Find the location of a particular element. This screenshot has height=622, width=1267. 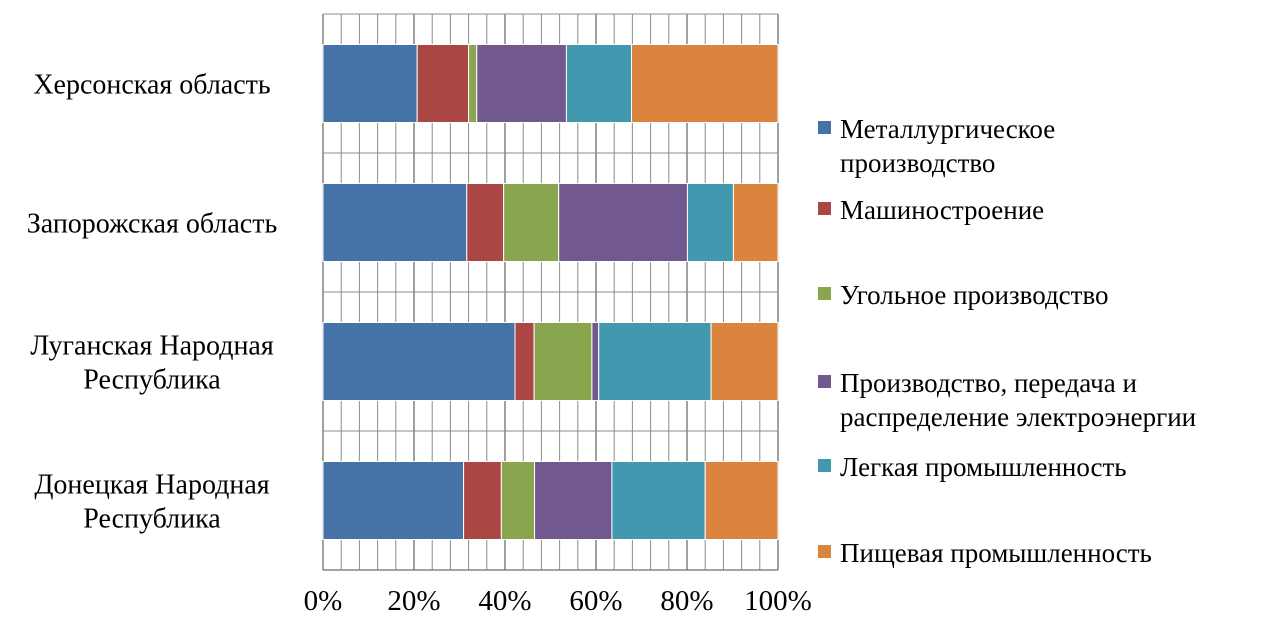

legend-label: Машиностроение is located at coordinates (942, 210).